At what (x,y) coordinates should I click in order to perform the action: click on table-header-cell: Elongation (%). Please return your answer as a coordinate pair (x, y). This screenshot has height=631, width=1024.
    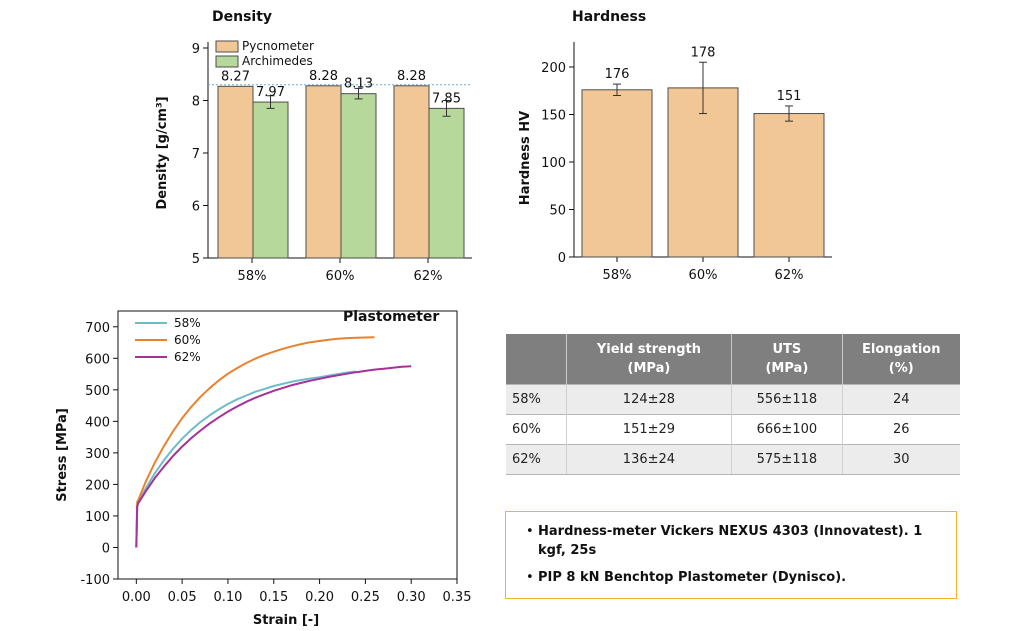
    Looking at the image, I should click on (901, 359).